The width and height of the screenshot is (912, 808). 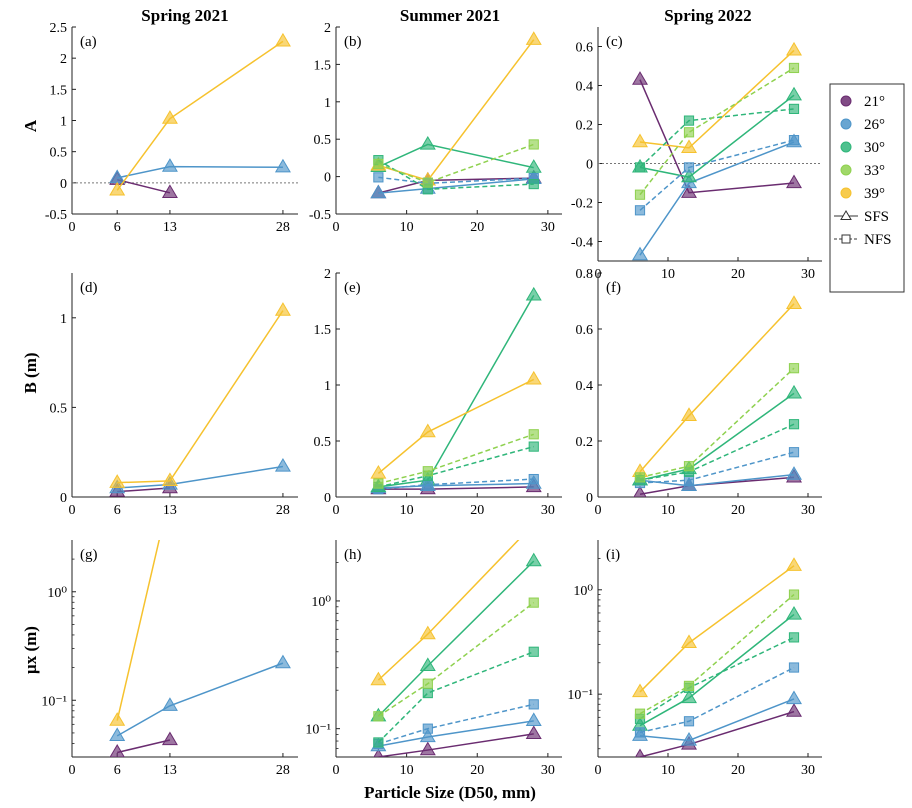 What do you see at coordinates (614, 42) in the screenshot?
I see `panel-label-c: (c)` at bounding box center [614, 42].